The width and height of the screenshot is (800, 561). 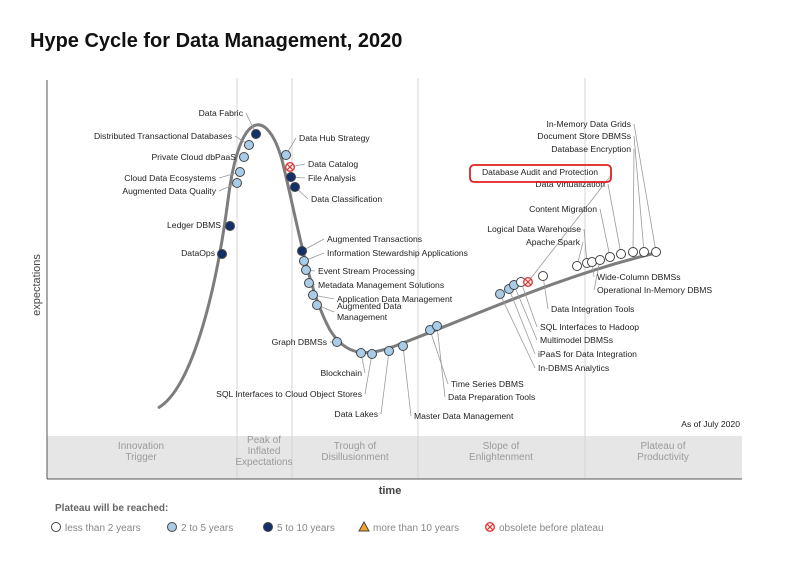 I want to click on marker-data-catalog, so click(x=290, y=166).